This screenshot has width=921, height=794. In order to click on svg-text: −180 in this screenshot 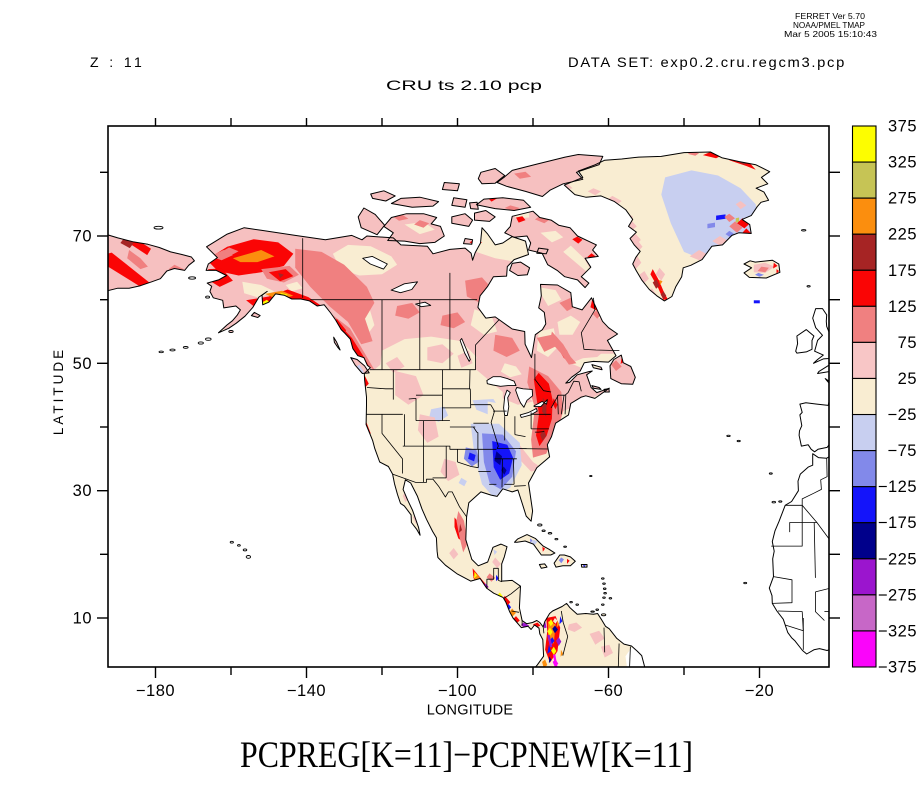, I will do `click(155, 691)`.